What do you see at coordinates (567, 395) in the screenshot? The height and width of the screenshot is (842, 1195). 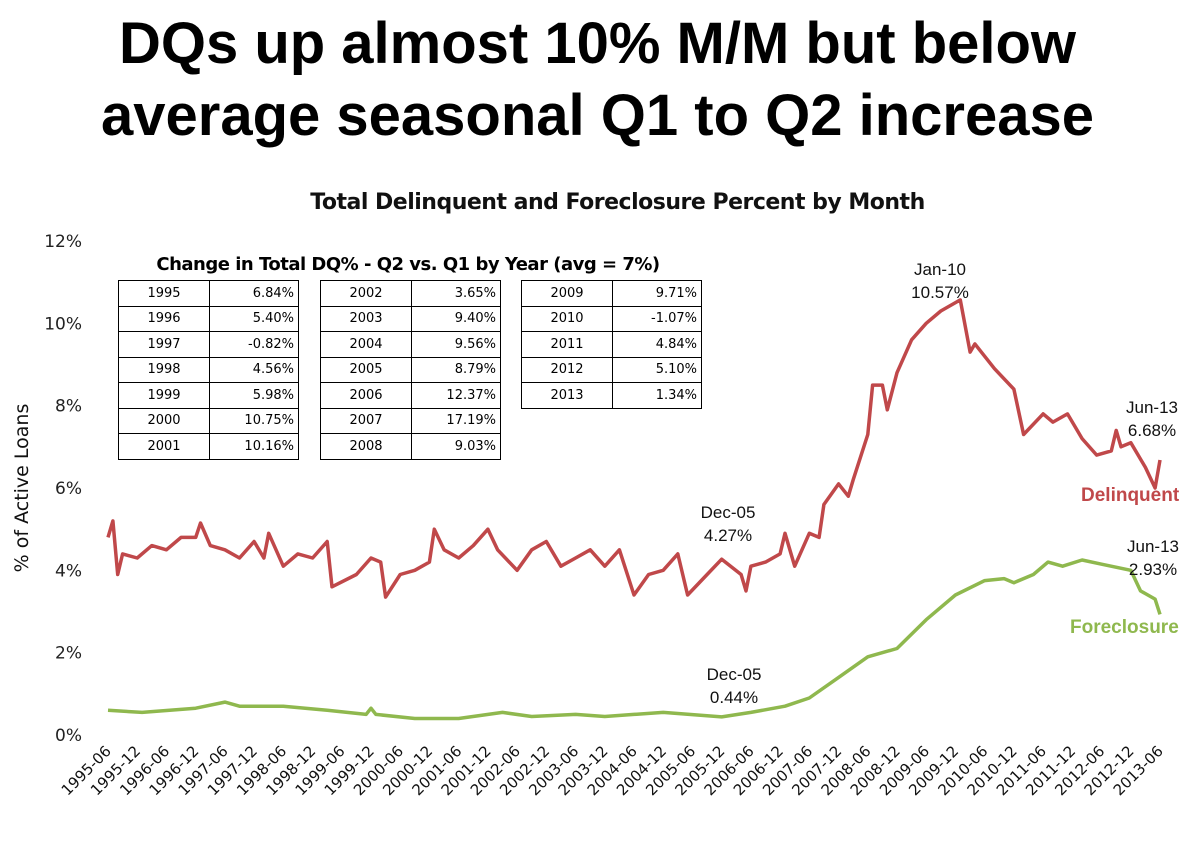 I see `year-cell: 2013` at bounding box center [567, 395].